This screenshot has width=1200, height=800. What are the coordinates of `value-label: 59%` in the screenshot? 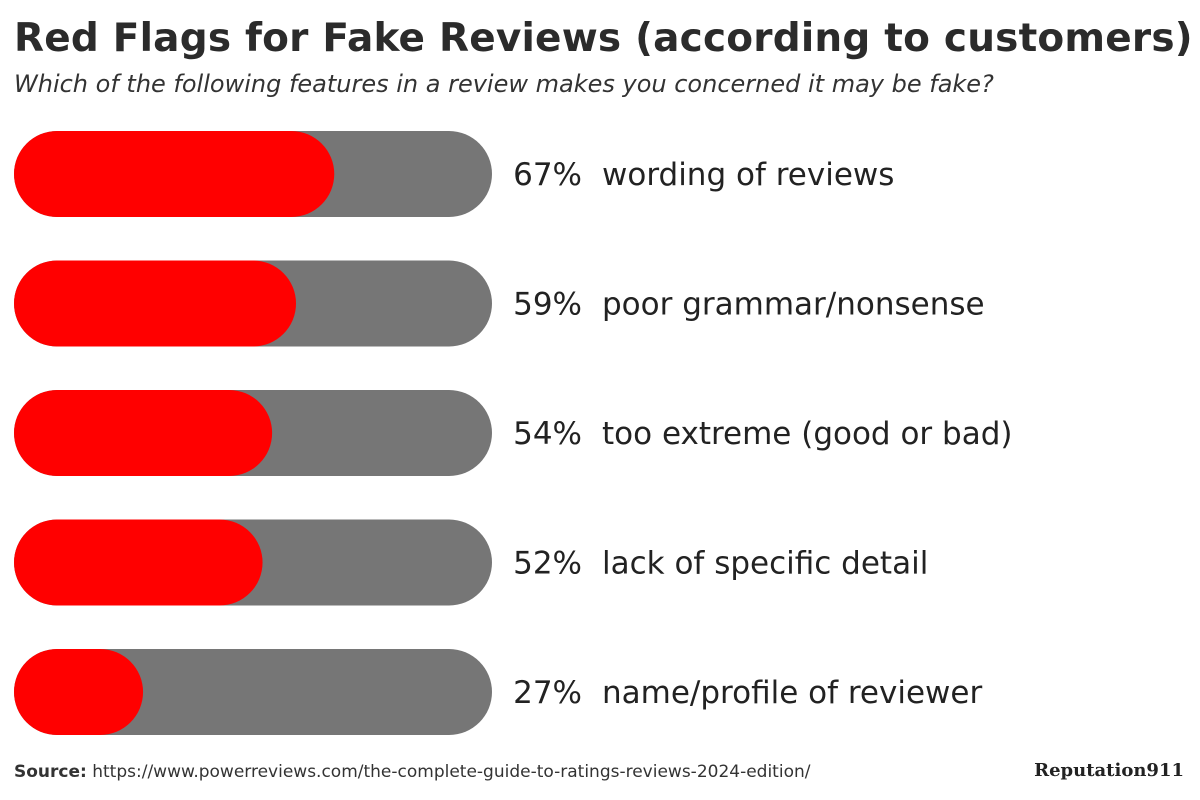 It's located at (547, 305).